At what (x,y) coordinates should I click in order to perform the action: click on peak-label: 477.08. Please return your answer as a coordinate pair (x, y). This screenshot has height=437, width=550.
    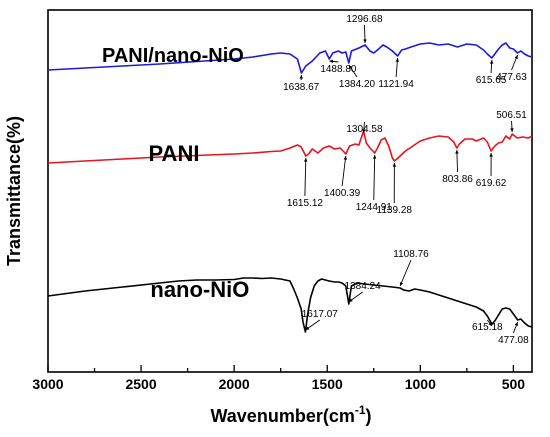
    Looking at the image, I should click on (513, 340).